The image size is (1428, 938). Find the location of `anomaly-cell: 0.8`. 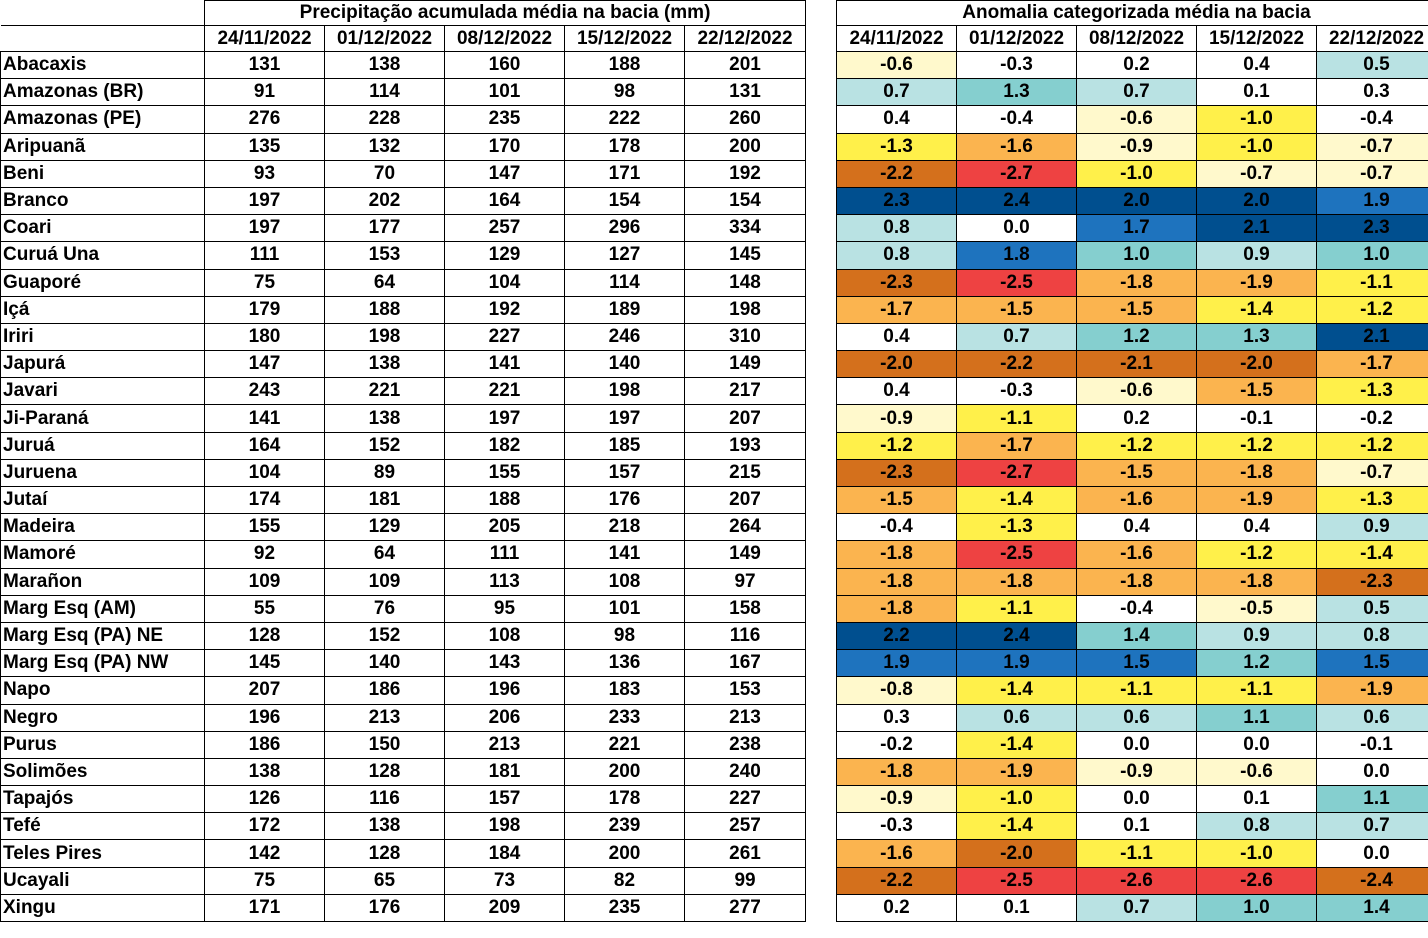

anomaly-cell: 0.8 is located at coordinates (1256, 826).